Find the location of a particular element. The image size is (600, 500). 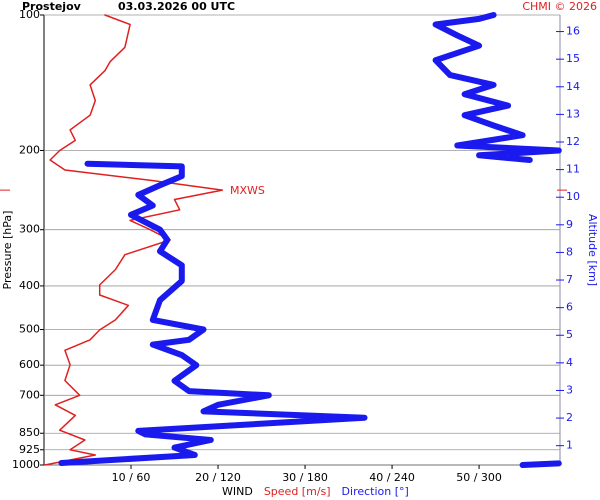

y2-tick-label: 2 is located at coordinates (569, 417).